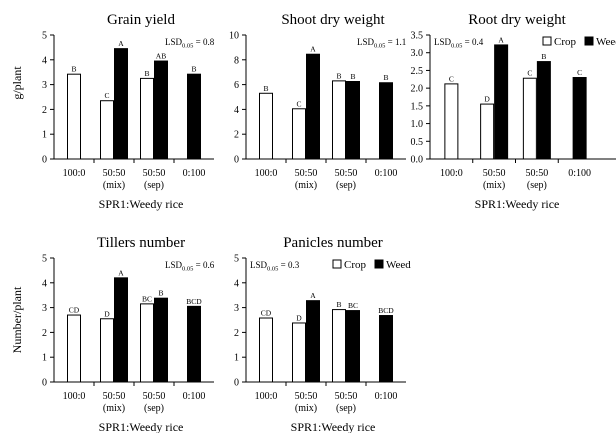 The width and height of the screenshot is (616, 438). Describe the element at coordinates (417, 106) in the screenshot. I see `y-tick-label: 1.5` at that location.